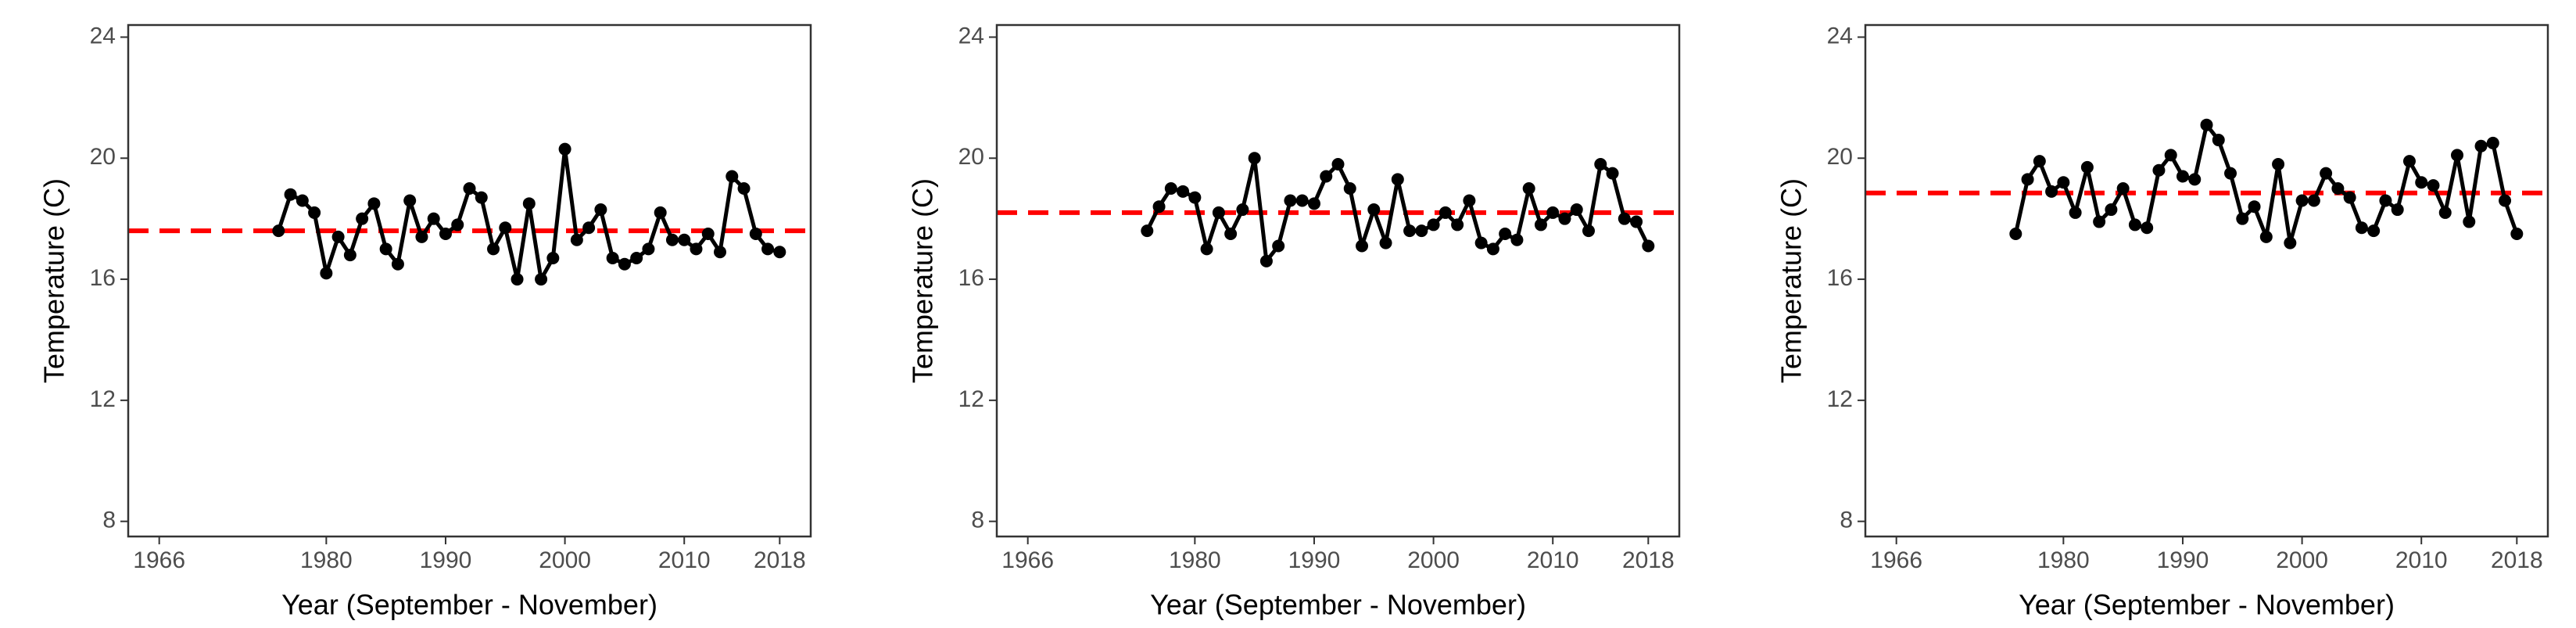 The height and width of the screenshot is (628, 2576). Describe the element at coordinates (971, 36) in the screenshot. I see `y-tick-label: 24` at that location.